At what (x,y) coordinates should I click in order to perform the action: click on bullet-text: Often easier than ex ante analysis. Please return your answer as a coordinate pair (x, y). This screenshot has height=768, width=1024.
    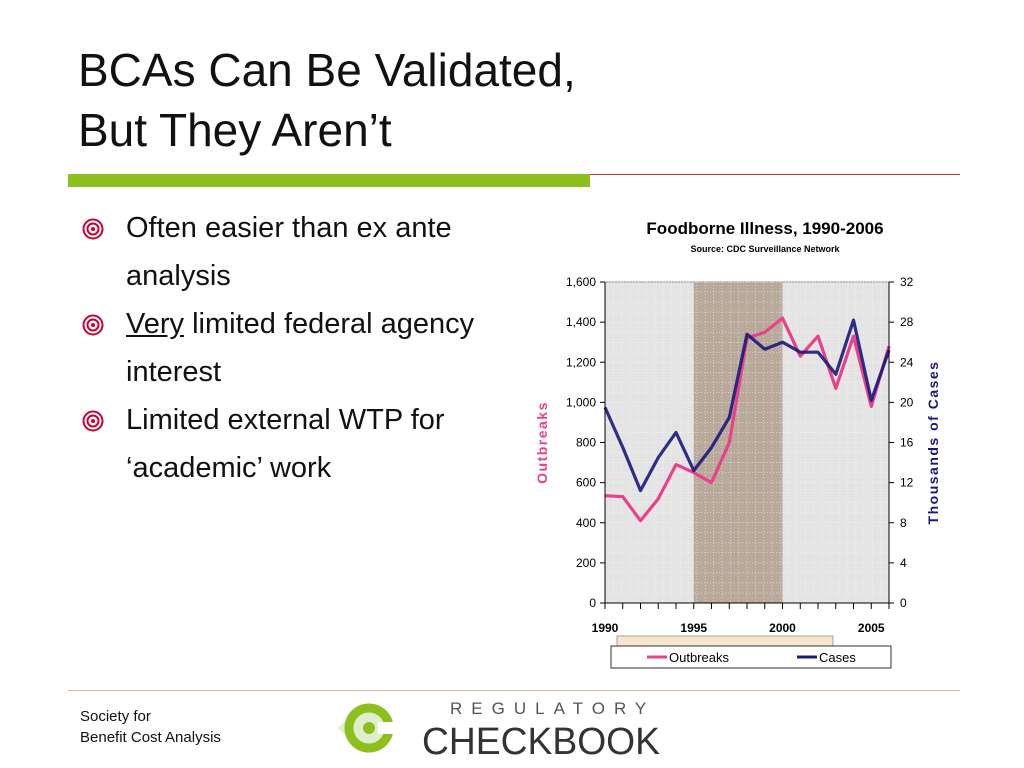
    Looking at the image, I should click on (289, 252).